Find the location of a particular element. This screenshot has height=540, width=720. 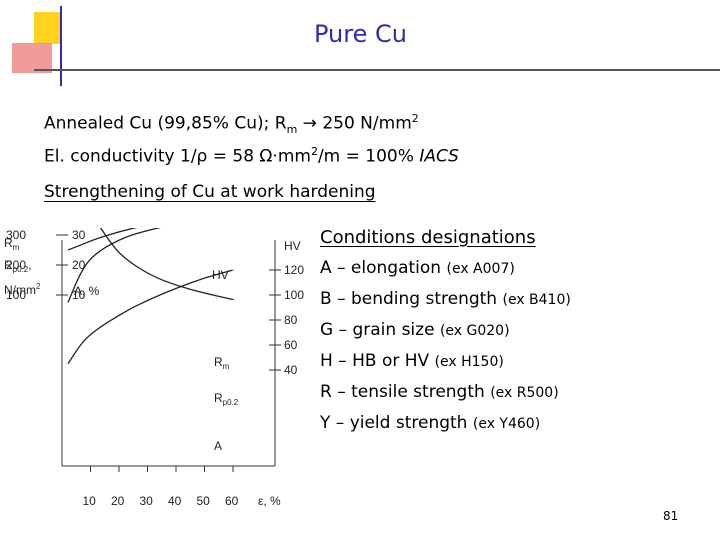

page-title: Pure Cu is located at coordinates (360, 34).